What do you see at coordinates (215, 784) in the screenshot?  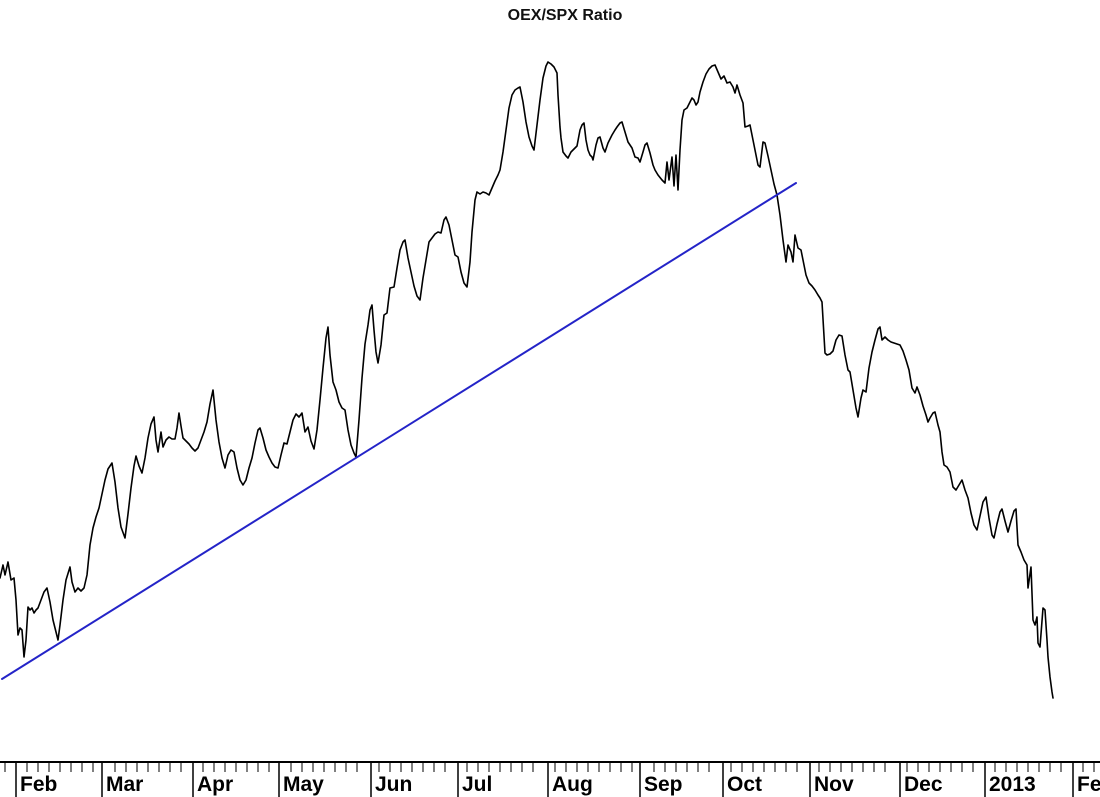 I see `x-axis-label: Apr` at bounding box center [215, 784].